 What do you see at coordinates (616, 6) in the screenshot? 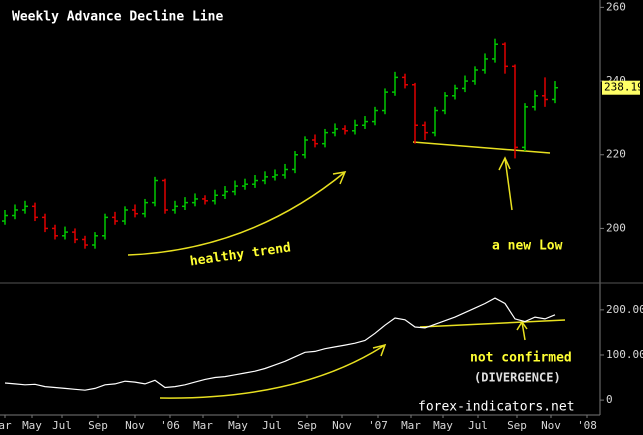
I see `y-tick-label: 260` at bounding box center [616, 6].